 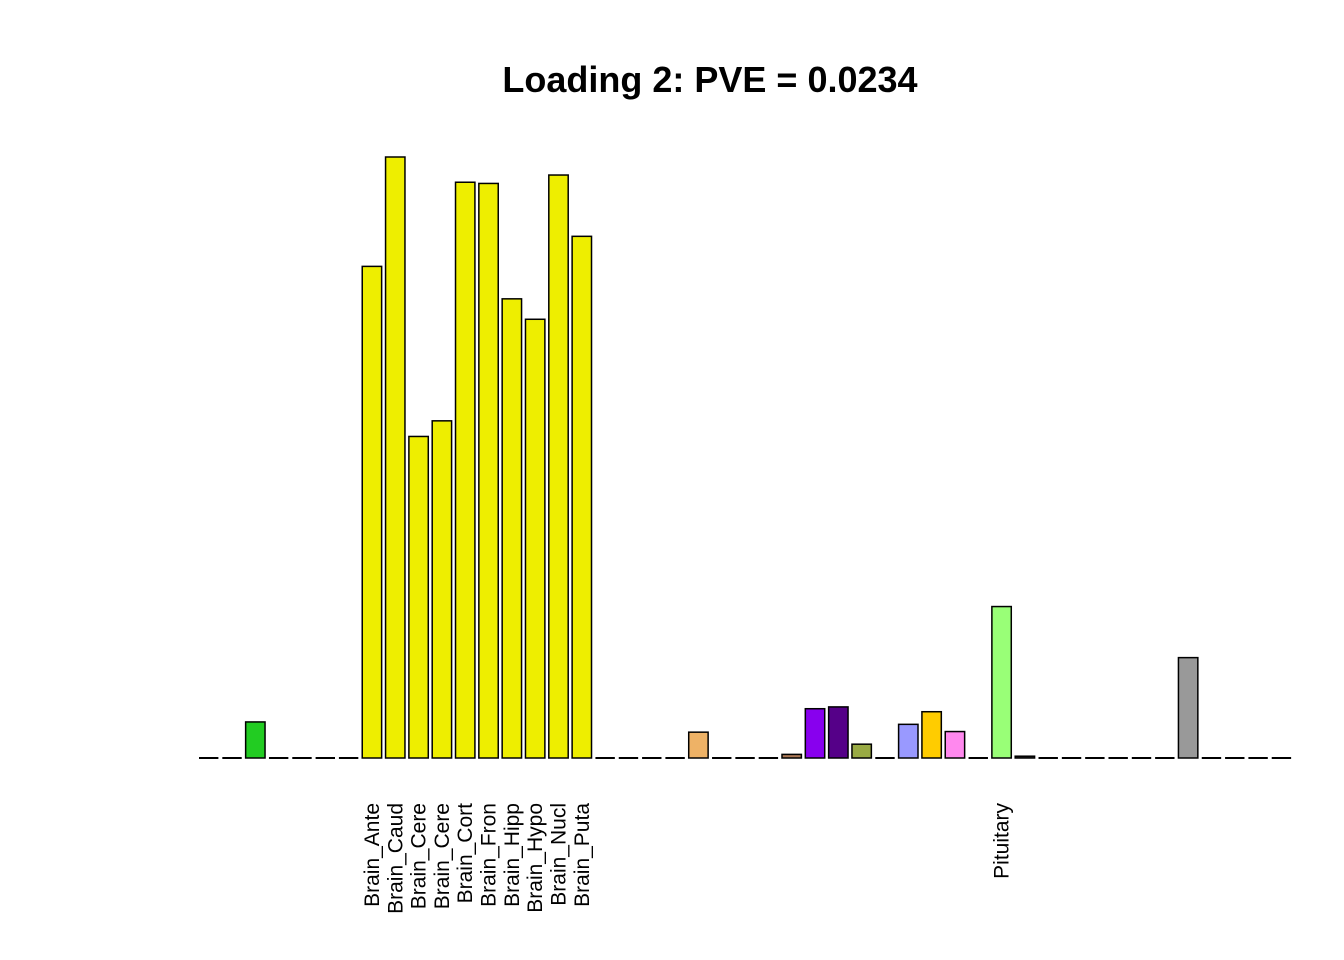 I want to click on x-tick-label: Brain_Puta, so click(x=582, y=855).